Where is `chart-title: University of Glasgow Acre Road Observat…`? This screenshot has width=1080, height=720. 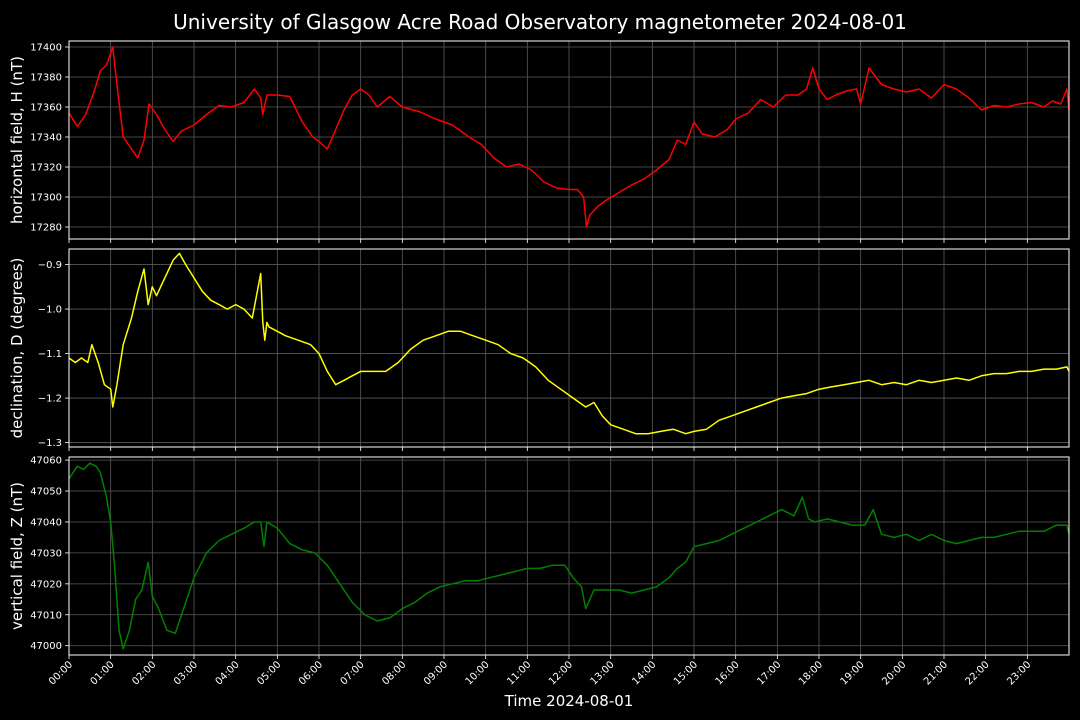 chart-title: University of Glasgow Acre Road Observat… is located at coordinates (540, 22).